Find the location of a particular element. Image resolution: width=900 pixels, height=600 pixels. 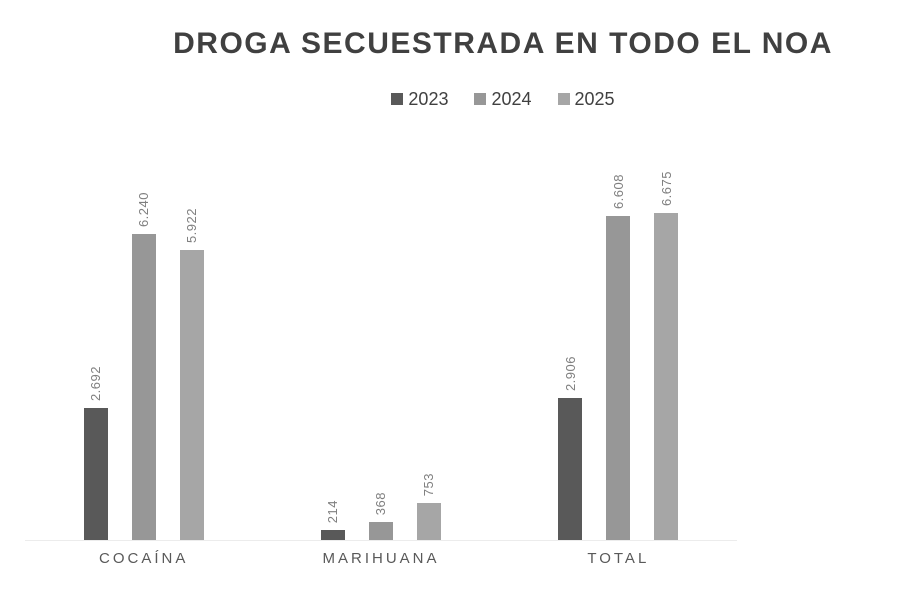

bar-2025-marihuana is located at coordinates (428, 521).